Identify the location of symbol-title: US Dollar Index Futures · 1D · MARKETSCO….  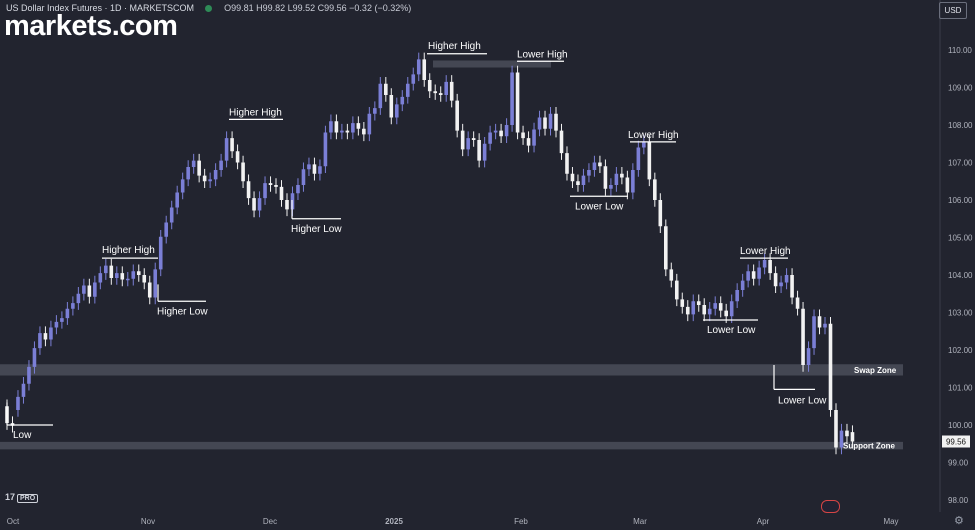
(100, 8).